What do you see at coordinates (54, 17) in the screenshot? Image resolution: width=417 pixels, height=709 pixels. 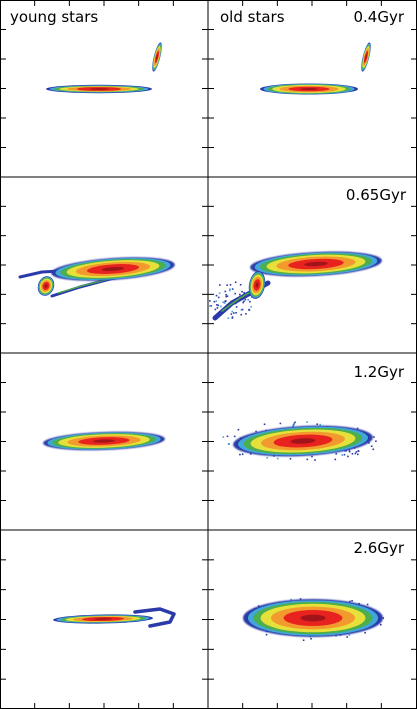 I see `column-label-young: young stars` at bounding box center [54, 17].